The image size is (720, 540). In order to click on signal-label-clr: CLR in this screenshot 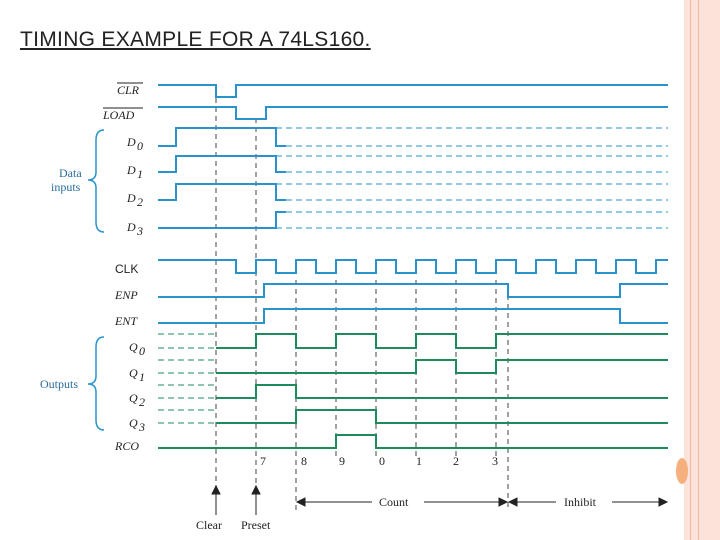, I will do `click(128, 90)`.